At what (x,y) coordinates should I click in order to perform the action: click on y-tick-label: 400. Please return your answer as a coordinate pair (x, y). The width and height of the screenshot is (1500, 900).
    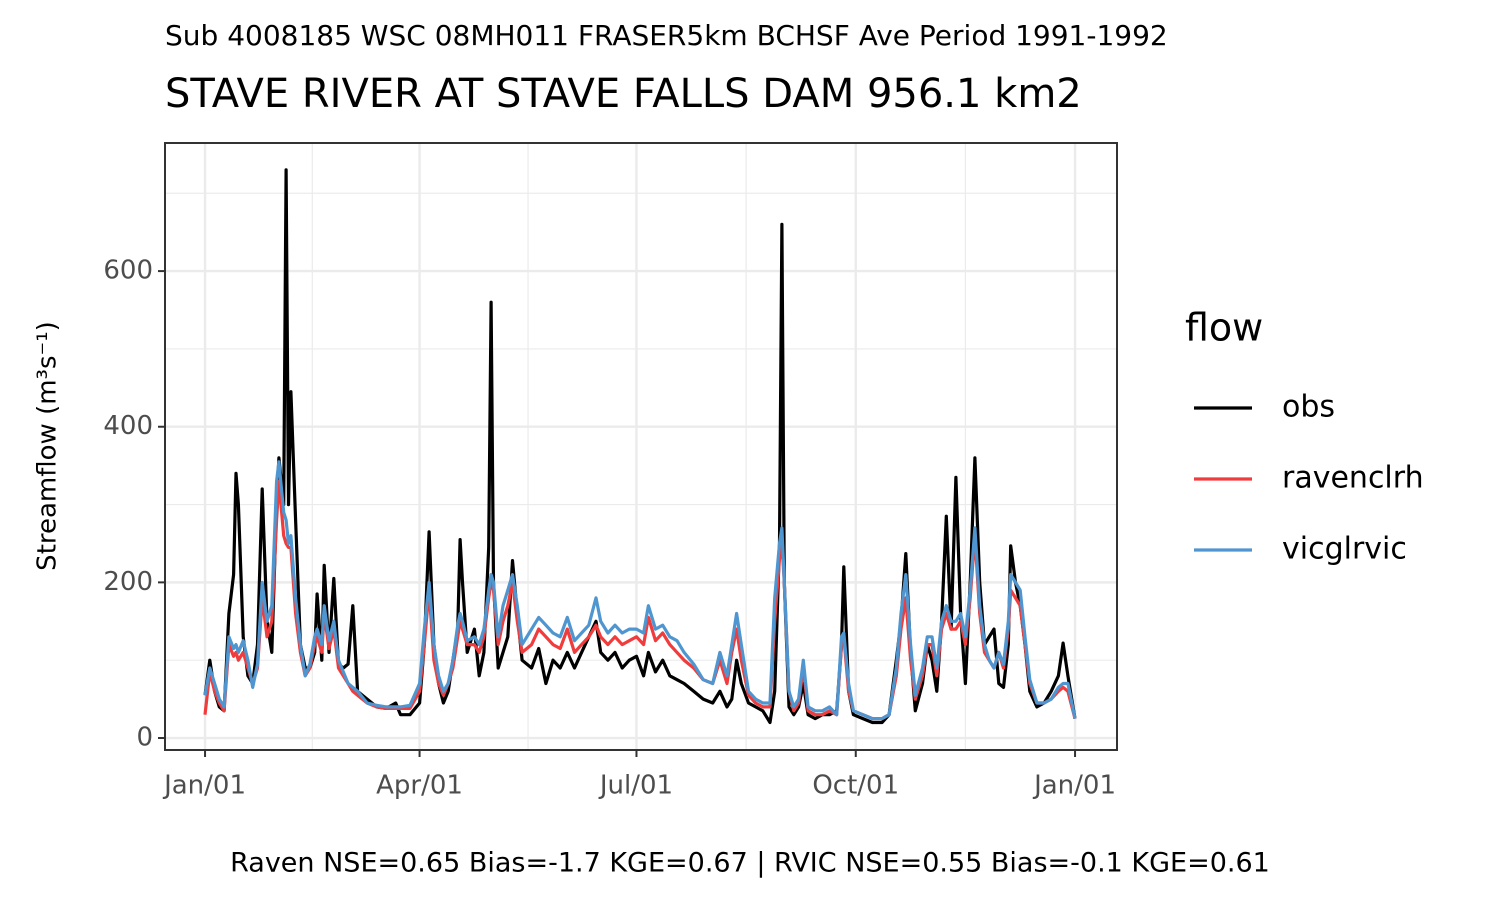
    Looking at the image, I should click on (128, 426).